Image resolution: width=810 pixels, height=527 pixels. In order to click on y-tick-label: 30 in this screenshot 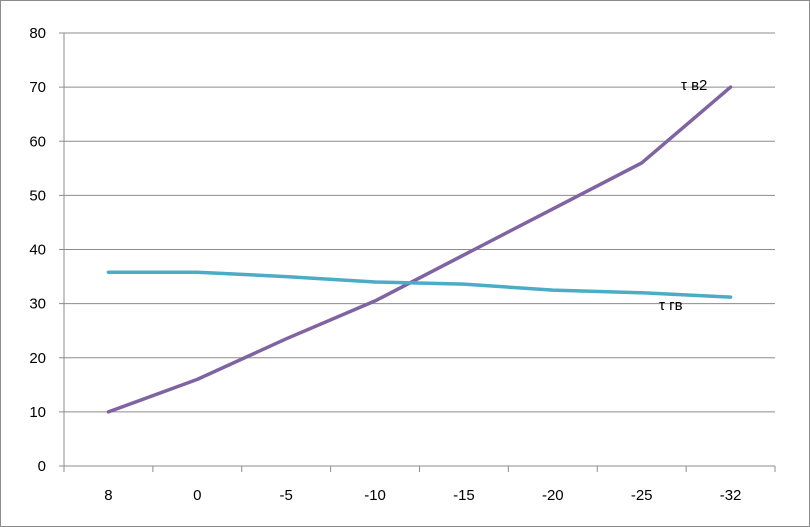, I will do `click(37, 304)`.